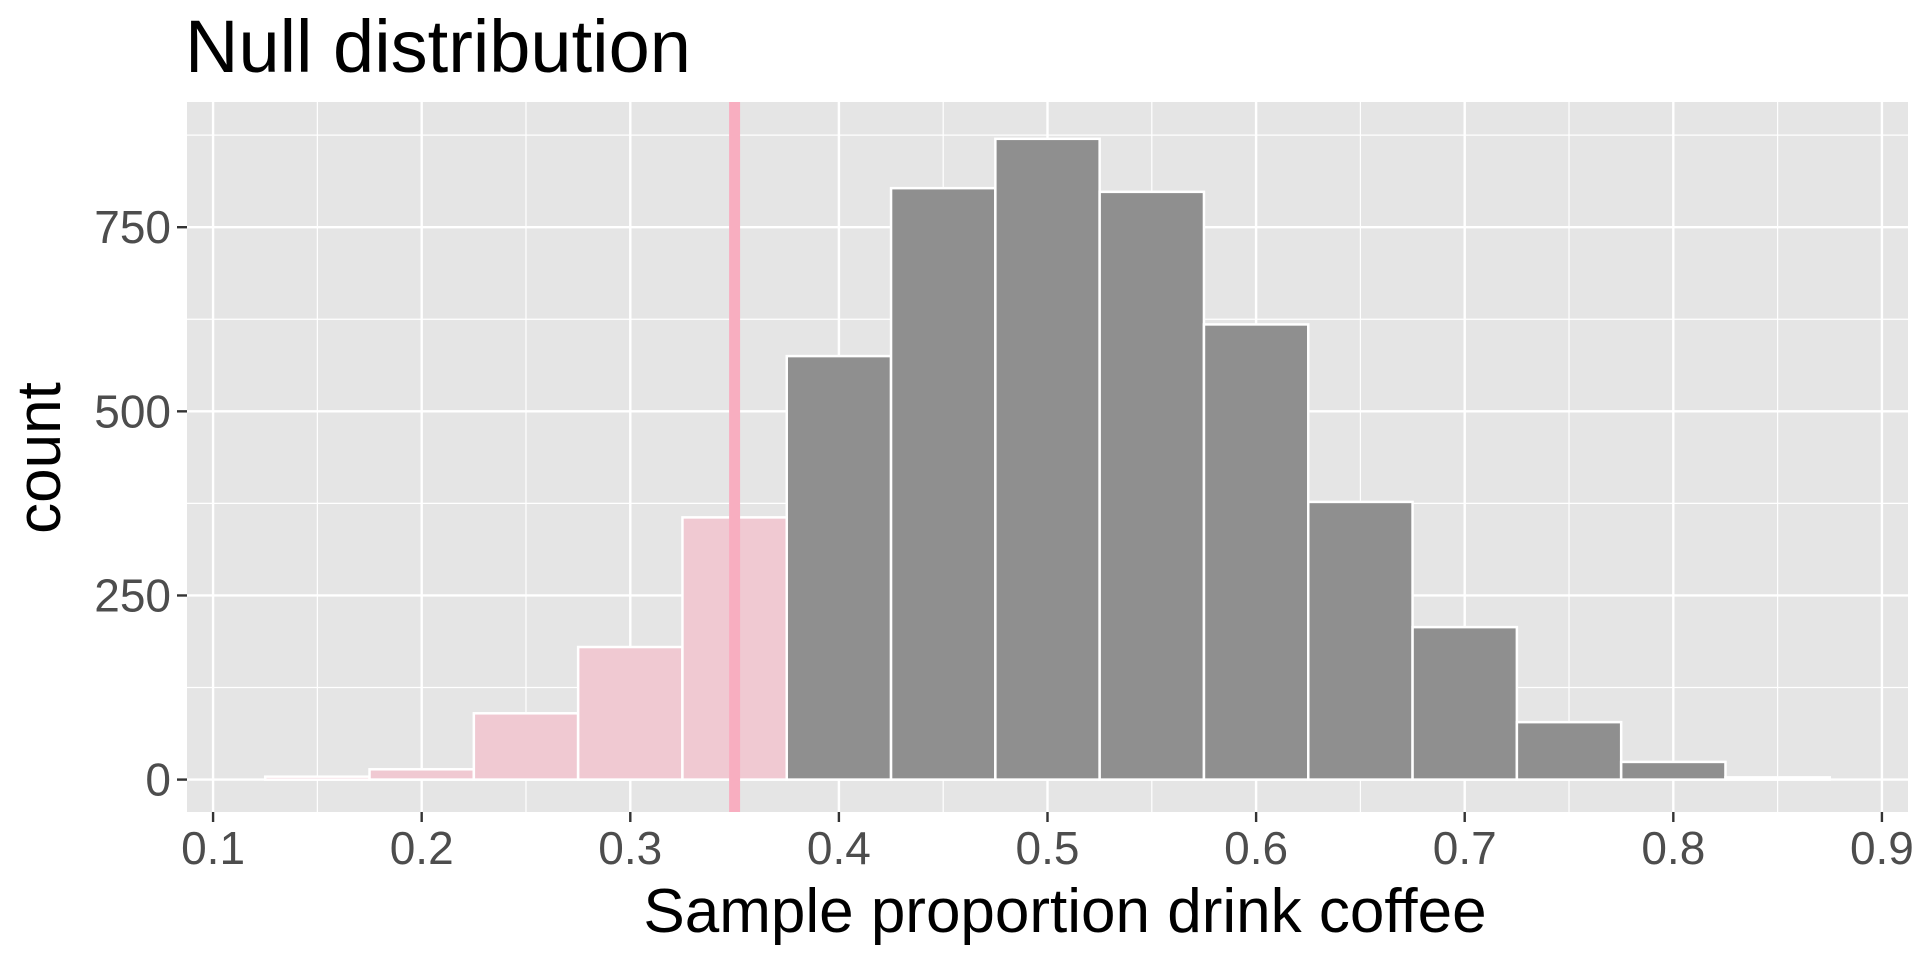 This screenshot has width=1920, height=960. Describe the element at coordinates (213, 848) in the screenshot. I see `x-tick-label: 0.1` at that location.